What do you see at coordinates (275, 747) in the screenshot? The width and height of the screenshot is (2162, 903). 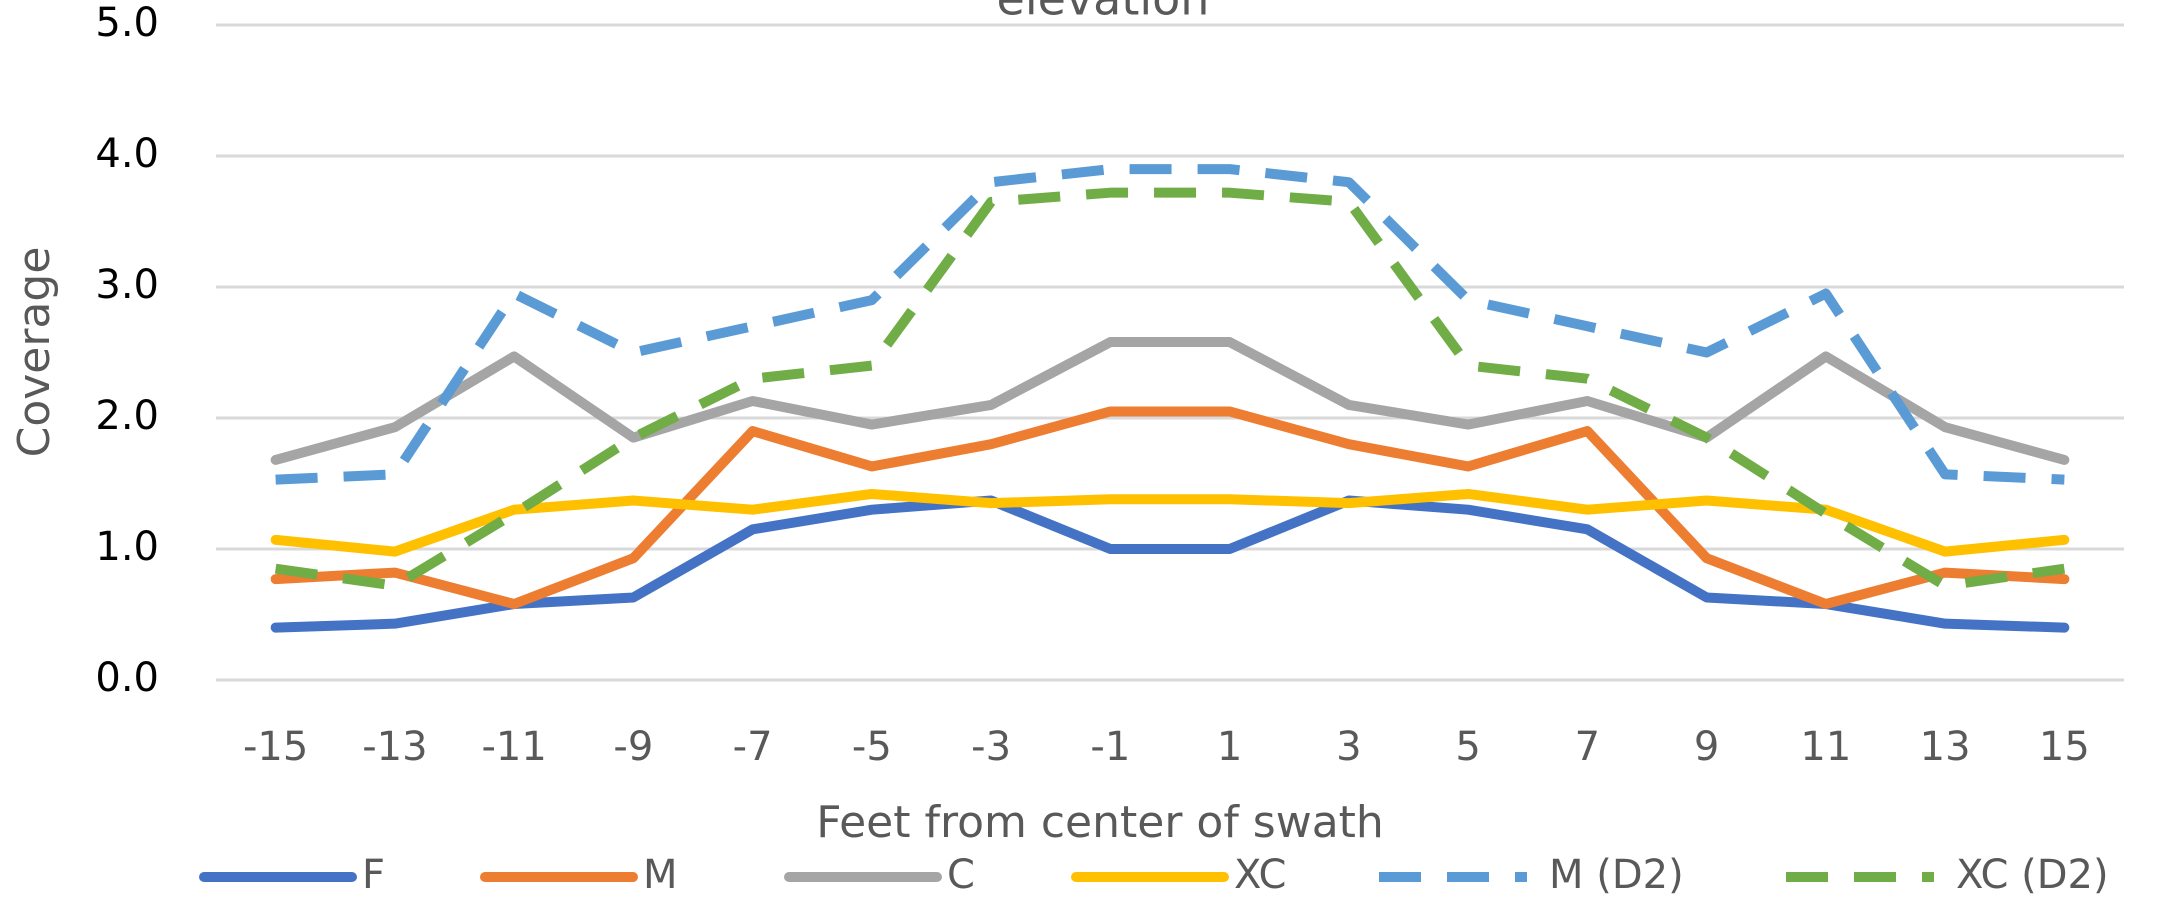 I see `x-tick-label: -15` at bounding box center [275, 747].